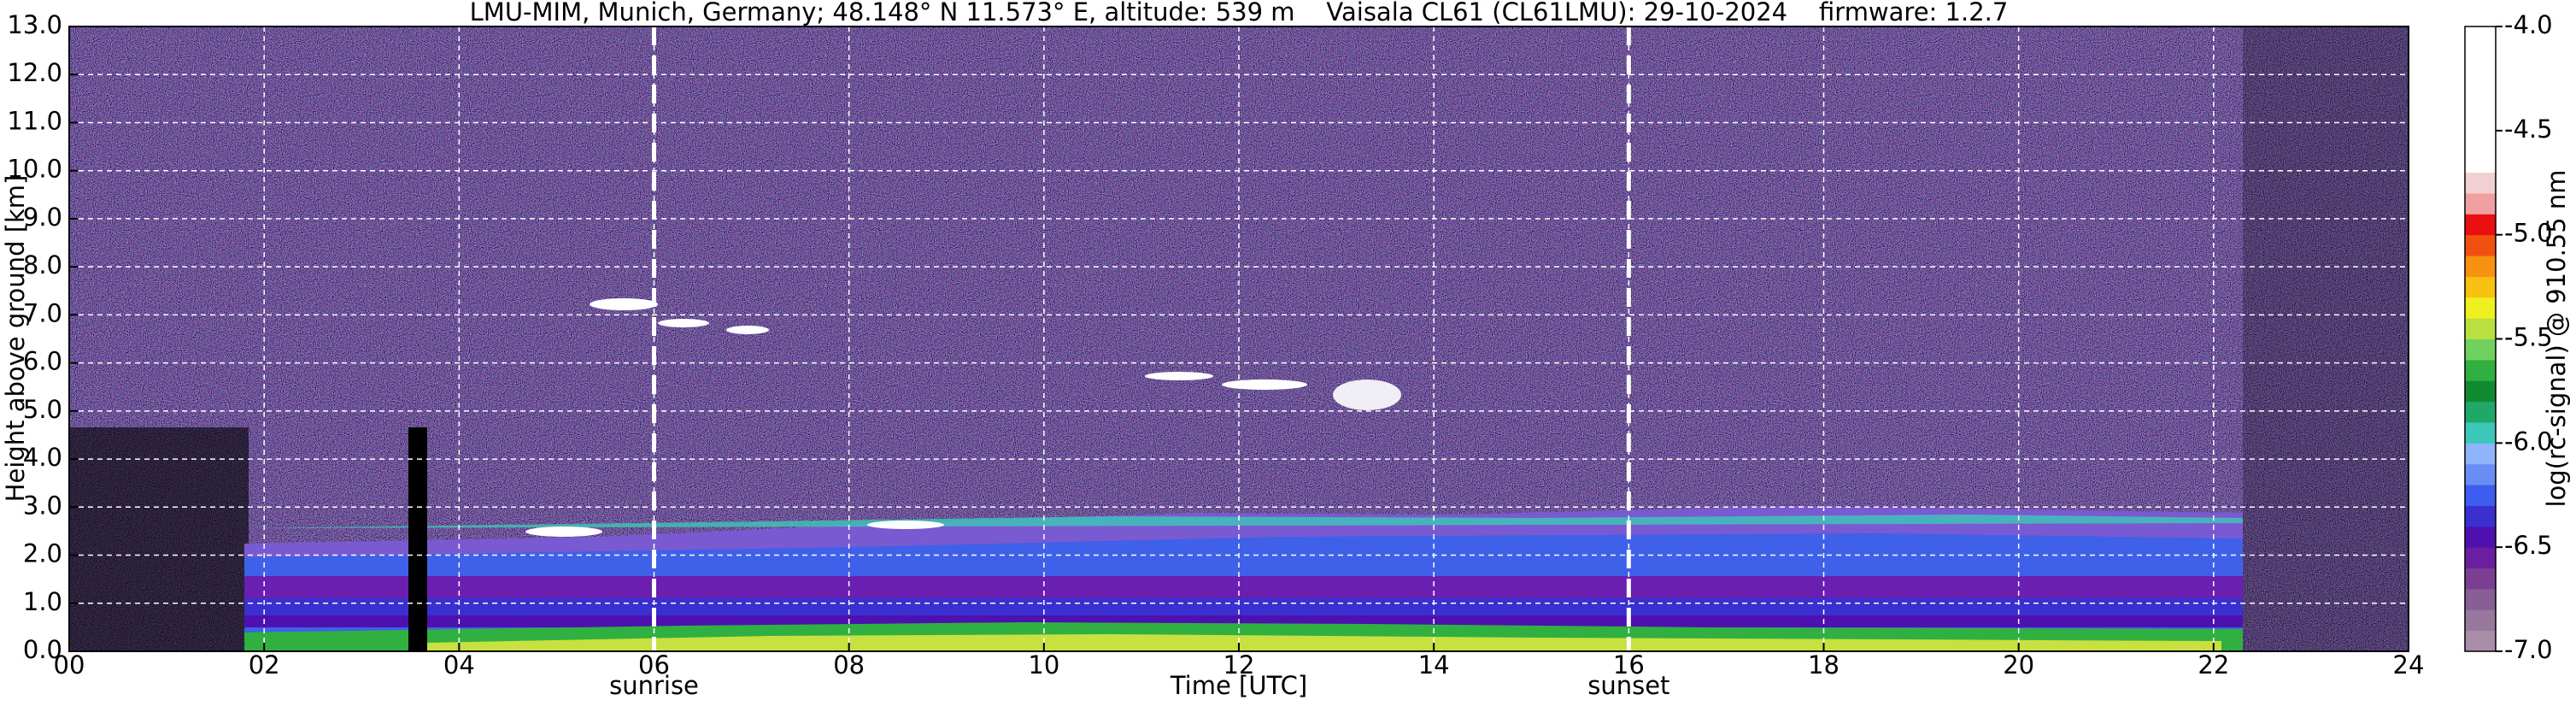 This screenshot has height=706, width=2576. Describe the element at coordinates (654, 665) in the screenshot. I see `x-tick-label: 06` at that location.